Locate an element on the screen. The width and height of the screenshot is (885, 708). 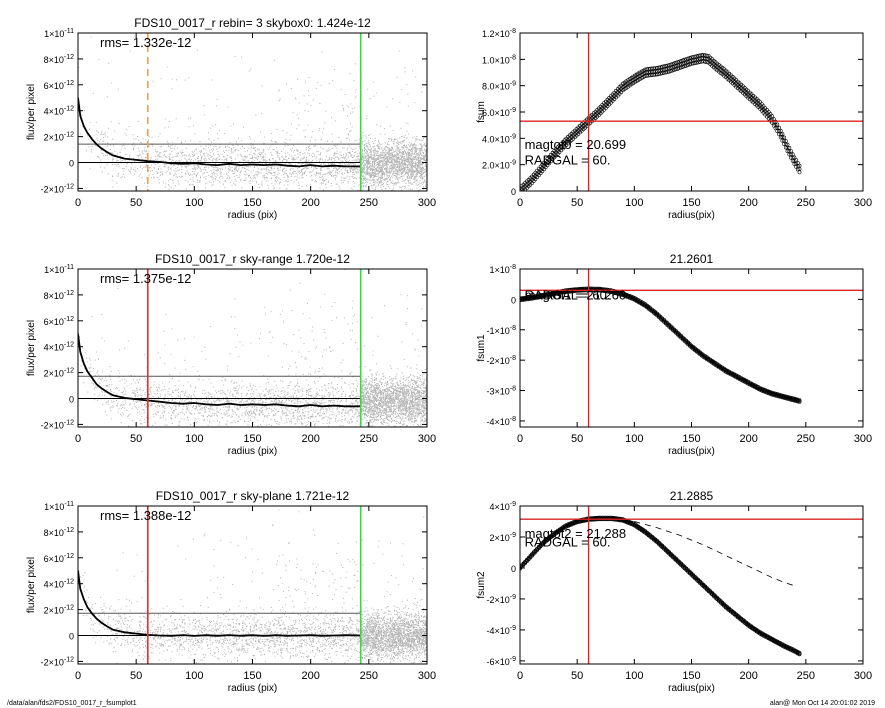
y-tick-label: 2×10⁻¹² is located at coordinates (59, 137).